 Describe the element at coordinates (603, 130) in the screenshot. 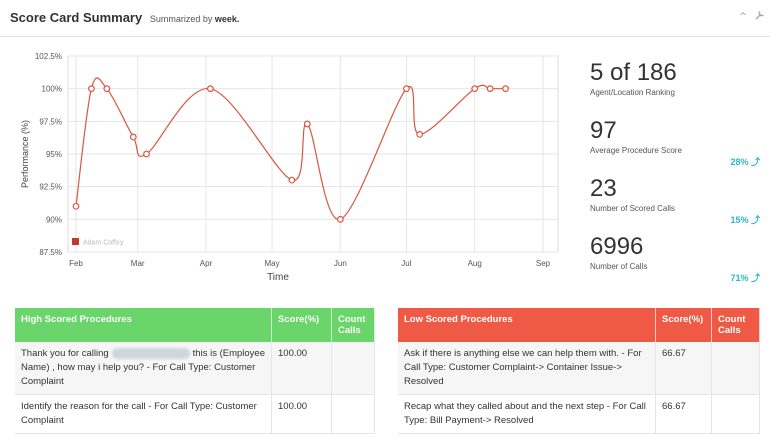

I see `kpi-value: 97` at that location.